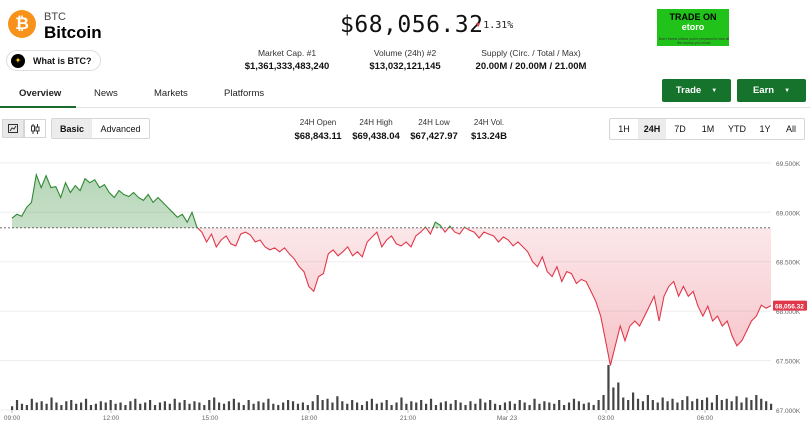 The height and width of the screenshot is (424, 810). I want to click on tab-news: News, so click(106, 93).